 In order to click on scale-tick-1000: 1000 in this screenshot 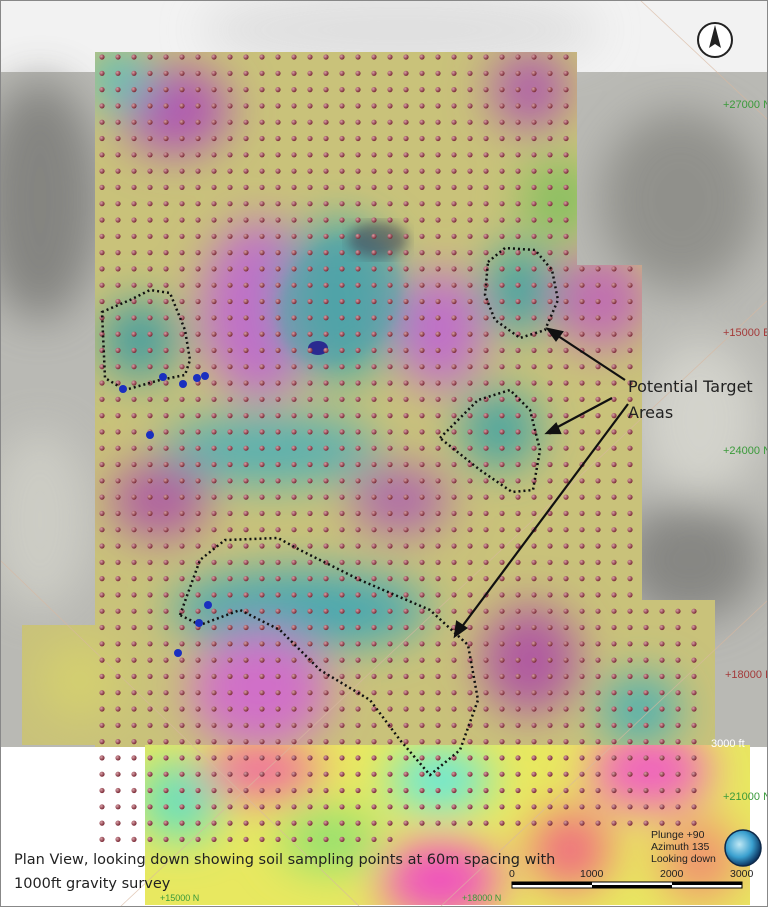, I will do `click(592, 874)`.